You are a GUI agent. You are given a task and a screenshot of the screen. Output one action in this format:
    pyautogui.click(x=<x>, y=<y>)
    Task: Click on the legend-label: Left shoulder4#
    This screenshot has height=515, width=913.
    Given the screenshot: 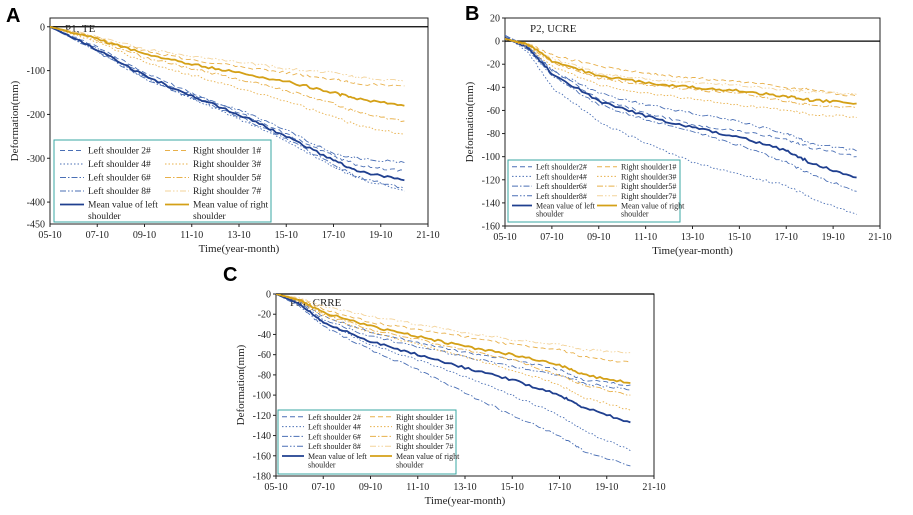 What is the action you would take?
    pyautogui.click(x=561, y=176)
    